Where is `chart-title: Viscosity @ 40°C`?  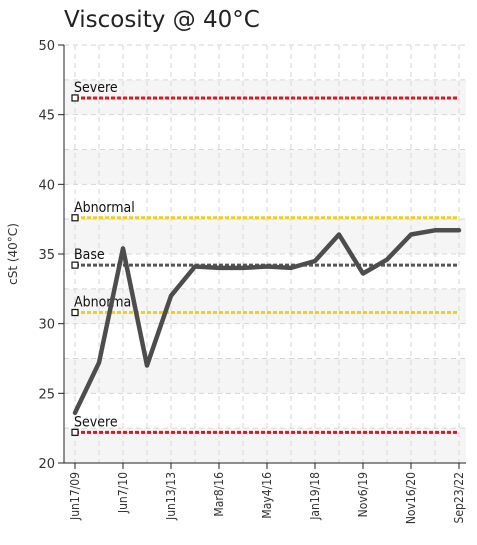 chart-title: Viscosity @ 40°C is located at coordinates (162, 20).